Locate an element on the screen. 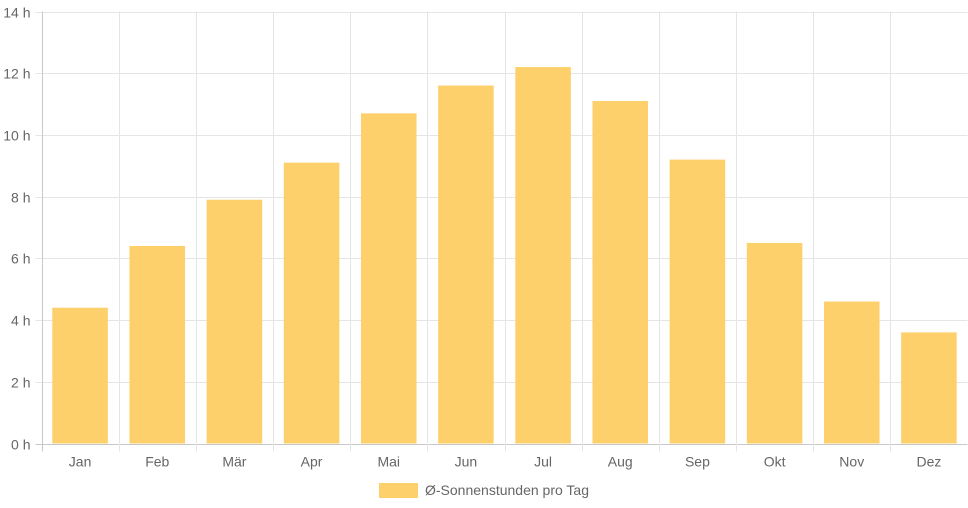  x-tick-label: Jan is located at coordinates (80, 462).